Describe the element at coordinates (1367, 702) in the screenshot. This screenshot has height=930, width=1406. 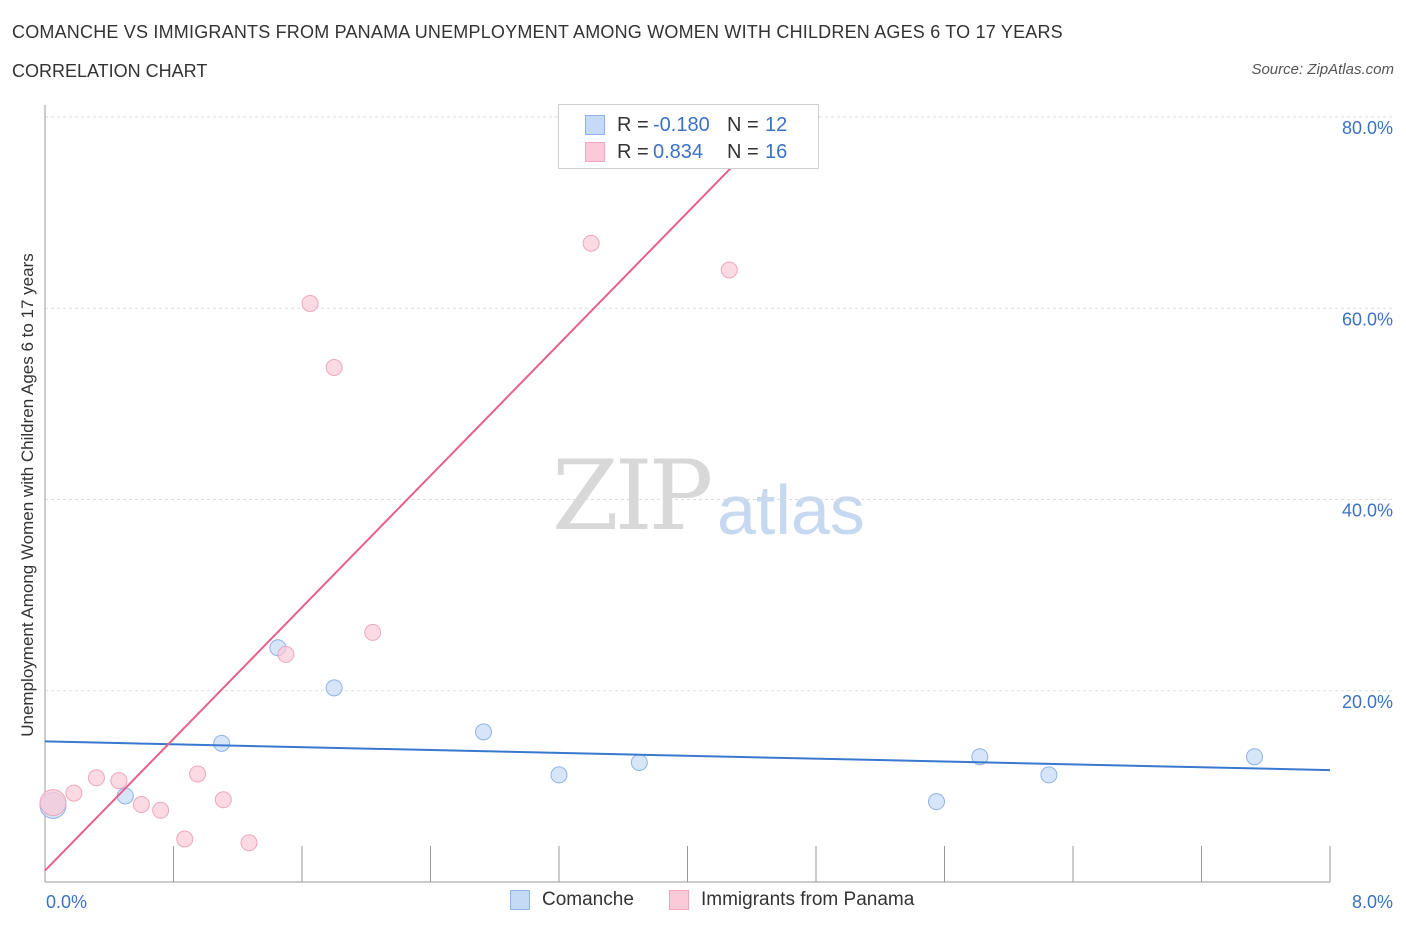
I see `y-tick-label: 20.0%` at that location.